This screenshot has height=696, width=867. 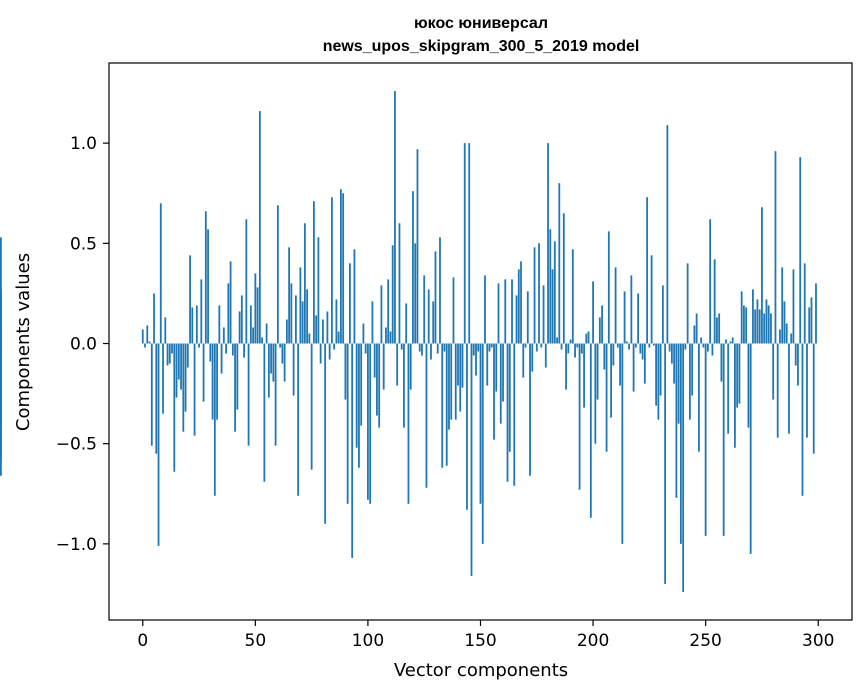 What do you see at coordinates (481, 670) in the screenshot?
I see `x-axis-label: Vector components` at bounding box center [481, 670].